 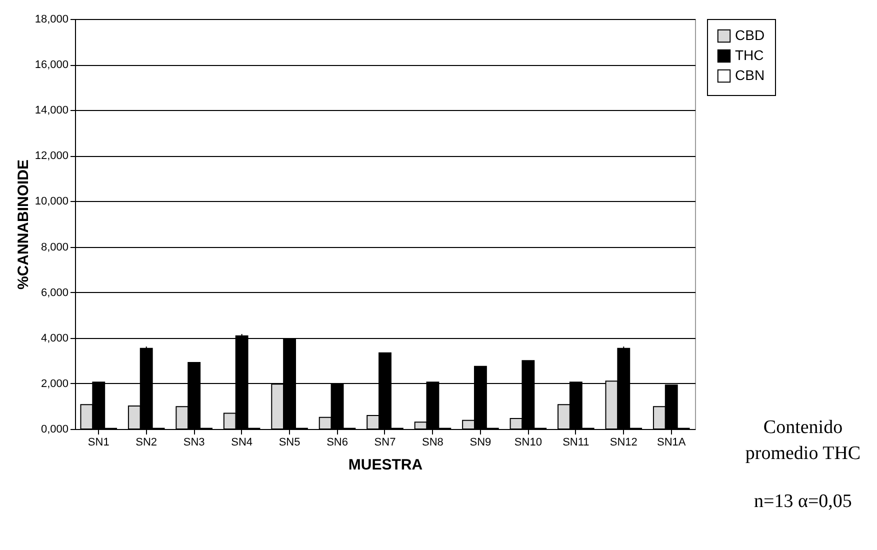 I want to click on y-tick-label: 18,000, so click(x=51, y=20).